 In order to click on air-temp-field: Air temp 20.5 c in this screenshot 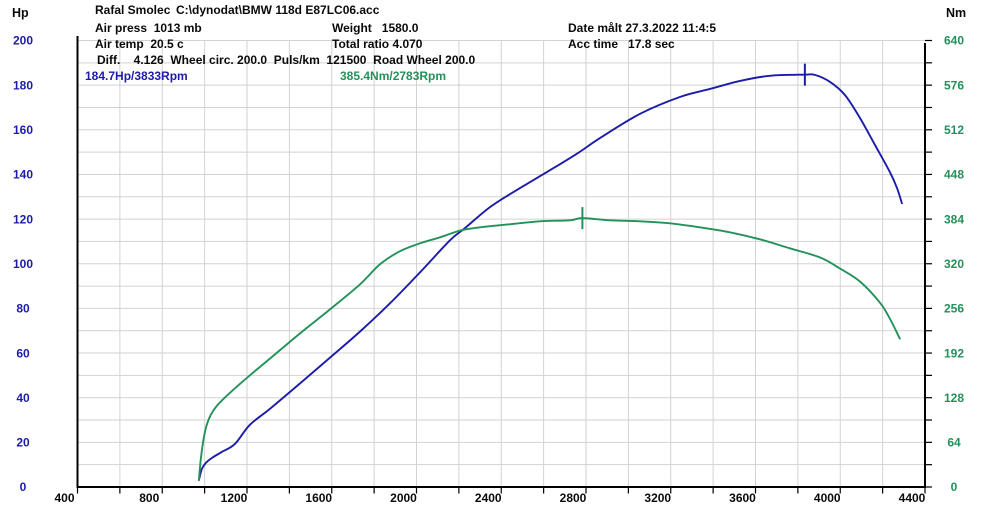, I will do `click(139, 44)`.